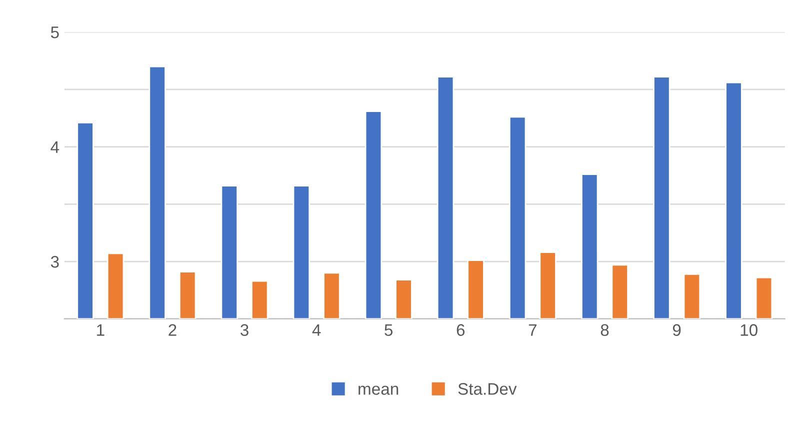  I want to click on x-tick-label: 1, so click(100, 330).